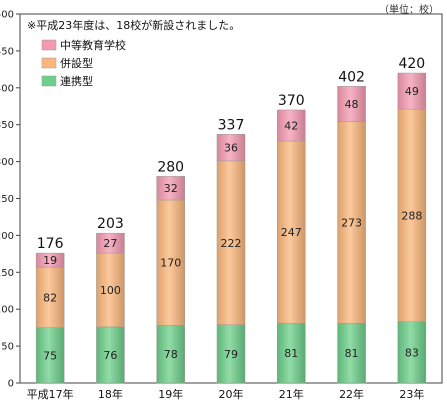 Image resolution: width=447 pixels, height=402 pixels. Describe the element at coordinates (291, 394) in the screenshot. I see `x-tick-label: 21年` at that location.